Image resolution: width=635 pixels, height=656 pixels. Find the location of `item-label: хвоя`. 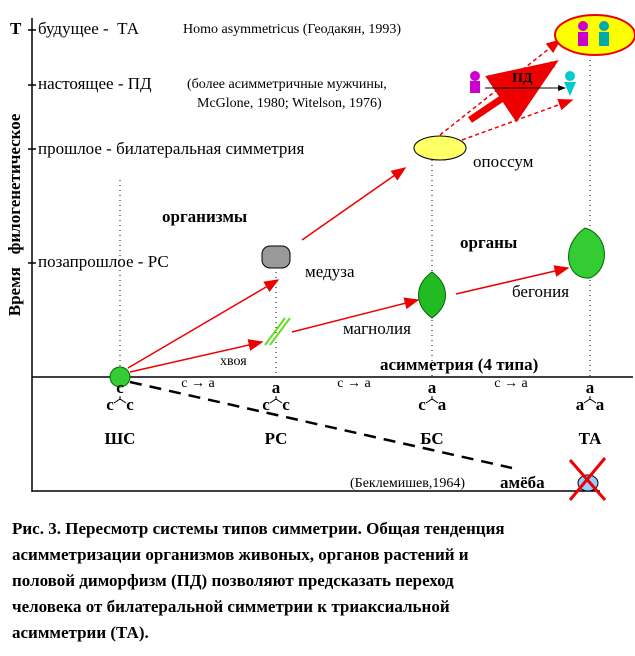

item-label: хвоя is located at coordinates (233, 361).